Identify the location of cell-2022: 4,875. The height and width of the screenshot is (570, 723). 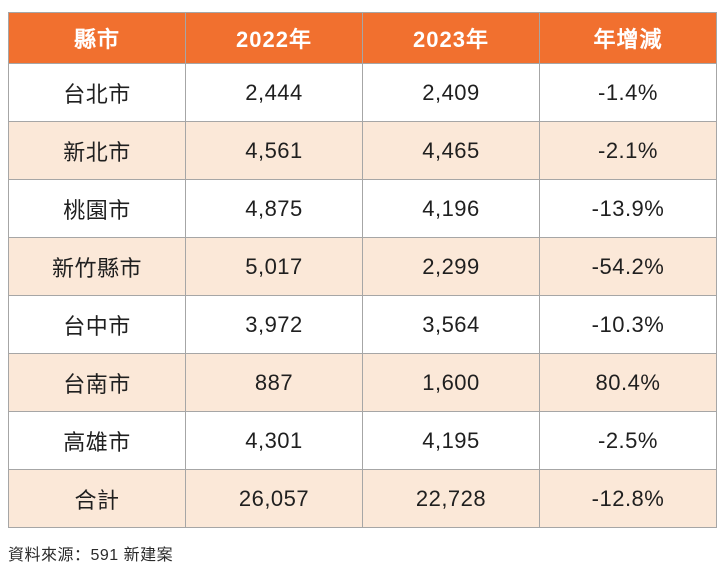
(274, 208).